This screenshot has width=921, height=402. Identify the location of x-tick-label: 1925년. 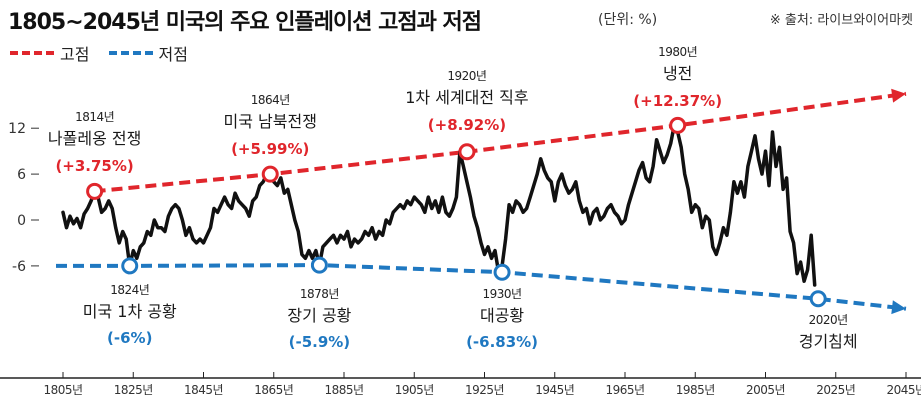
(484, 390).